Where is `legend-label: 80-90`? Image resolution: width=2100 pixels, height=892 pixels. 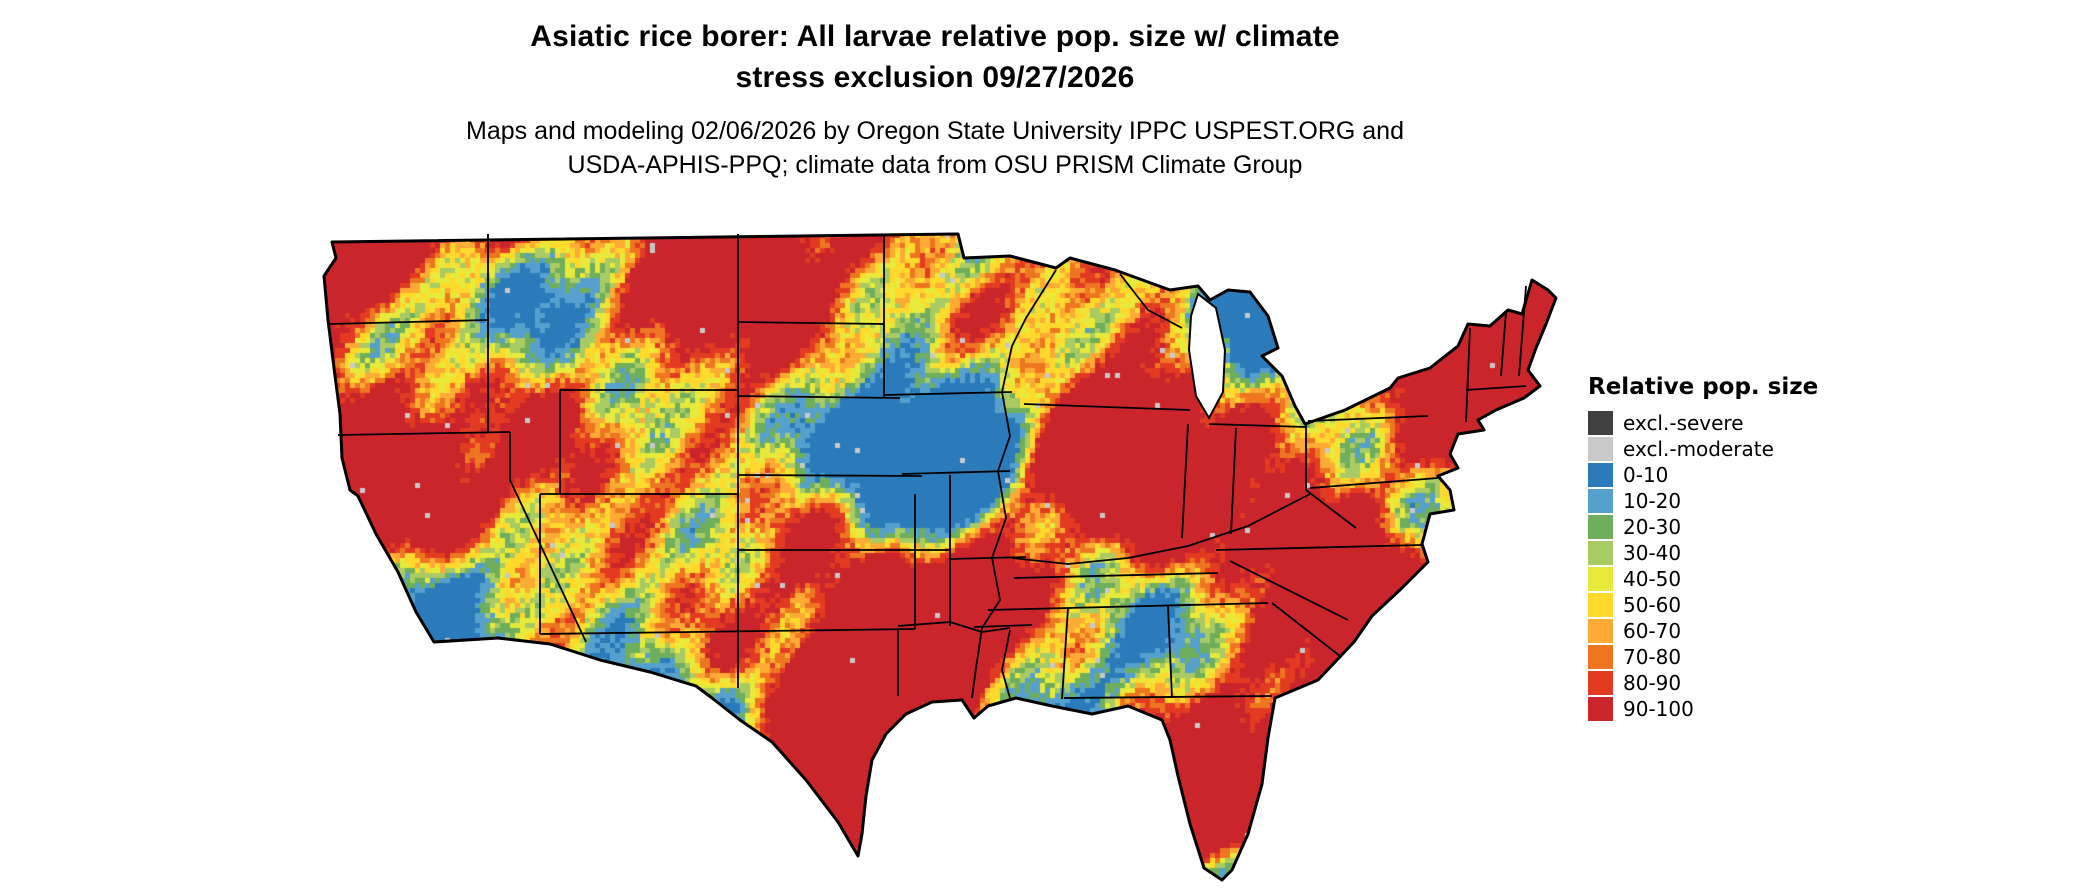
legend-label: 80-90 is located at coordinates (1652, 683).